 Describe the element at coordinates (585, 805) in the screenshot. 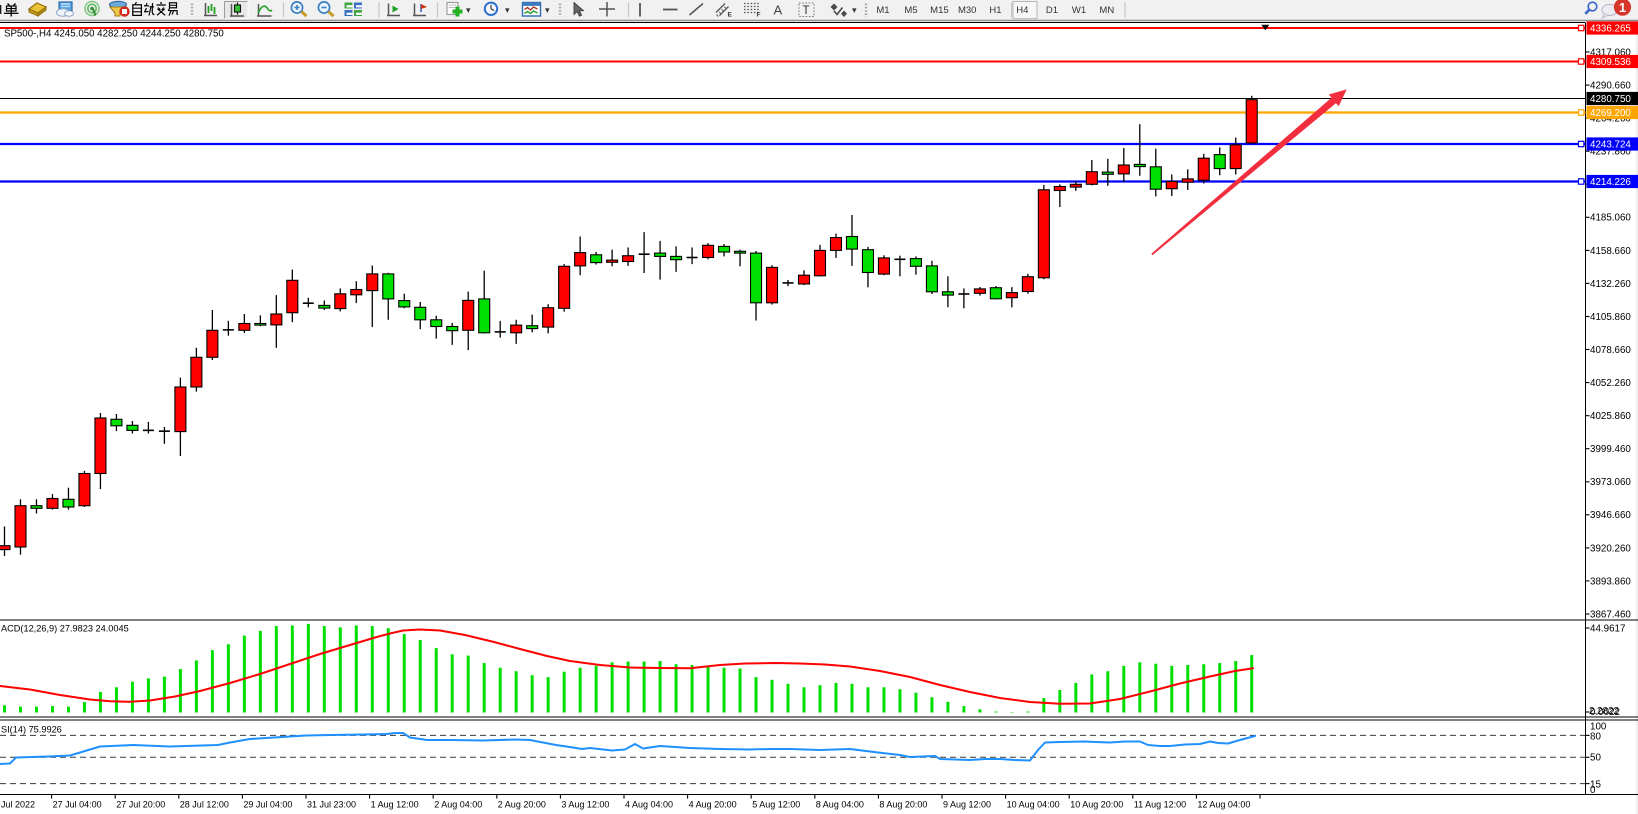

I see `svg-text: 3 Aug 12:00` at that location.